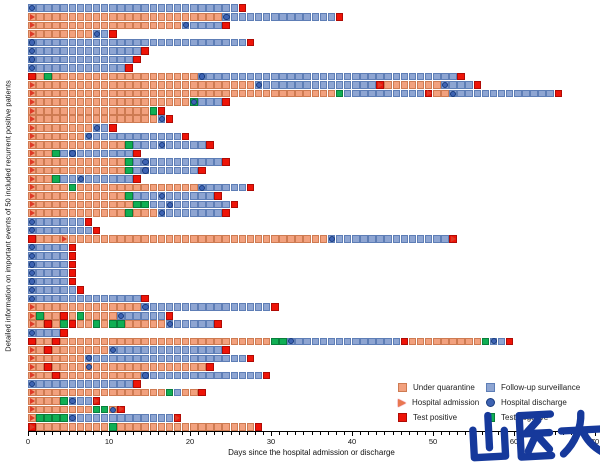 The image size is (600, 476). What do you see at coordinates (438, 387) in the screenshot?
I see `legend-item: Under quarantine` at bounding box center [438, 387].